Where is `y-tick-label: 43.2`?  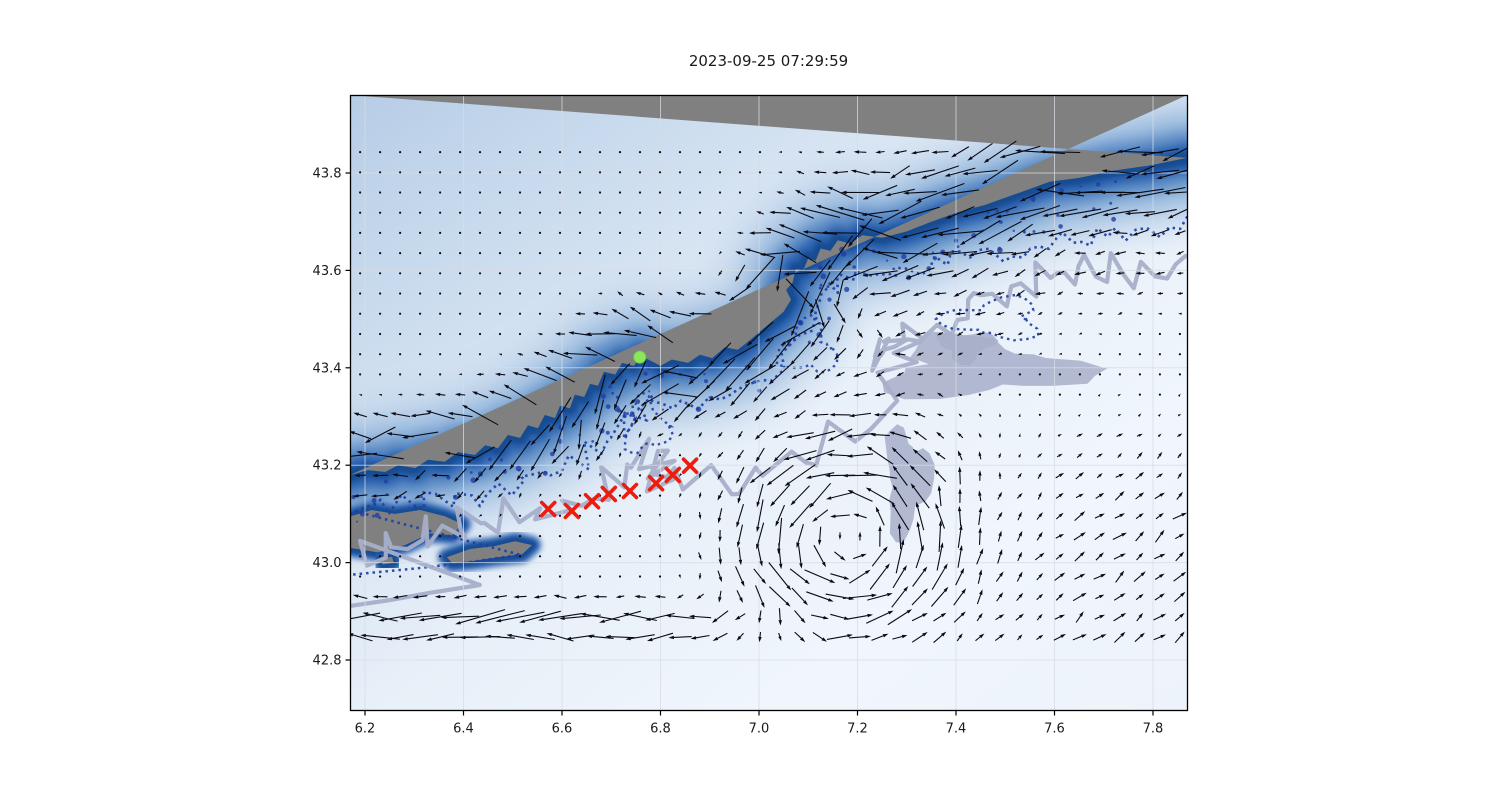
y-tick-label: 43.2 is located at coordinates (327, 466).